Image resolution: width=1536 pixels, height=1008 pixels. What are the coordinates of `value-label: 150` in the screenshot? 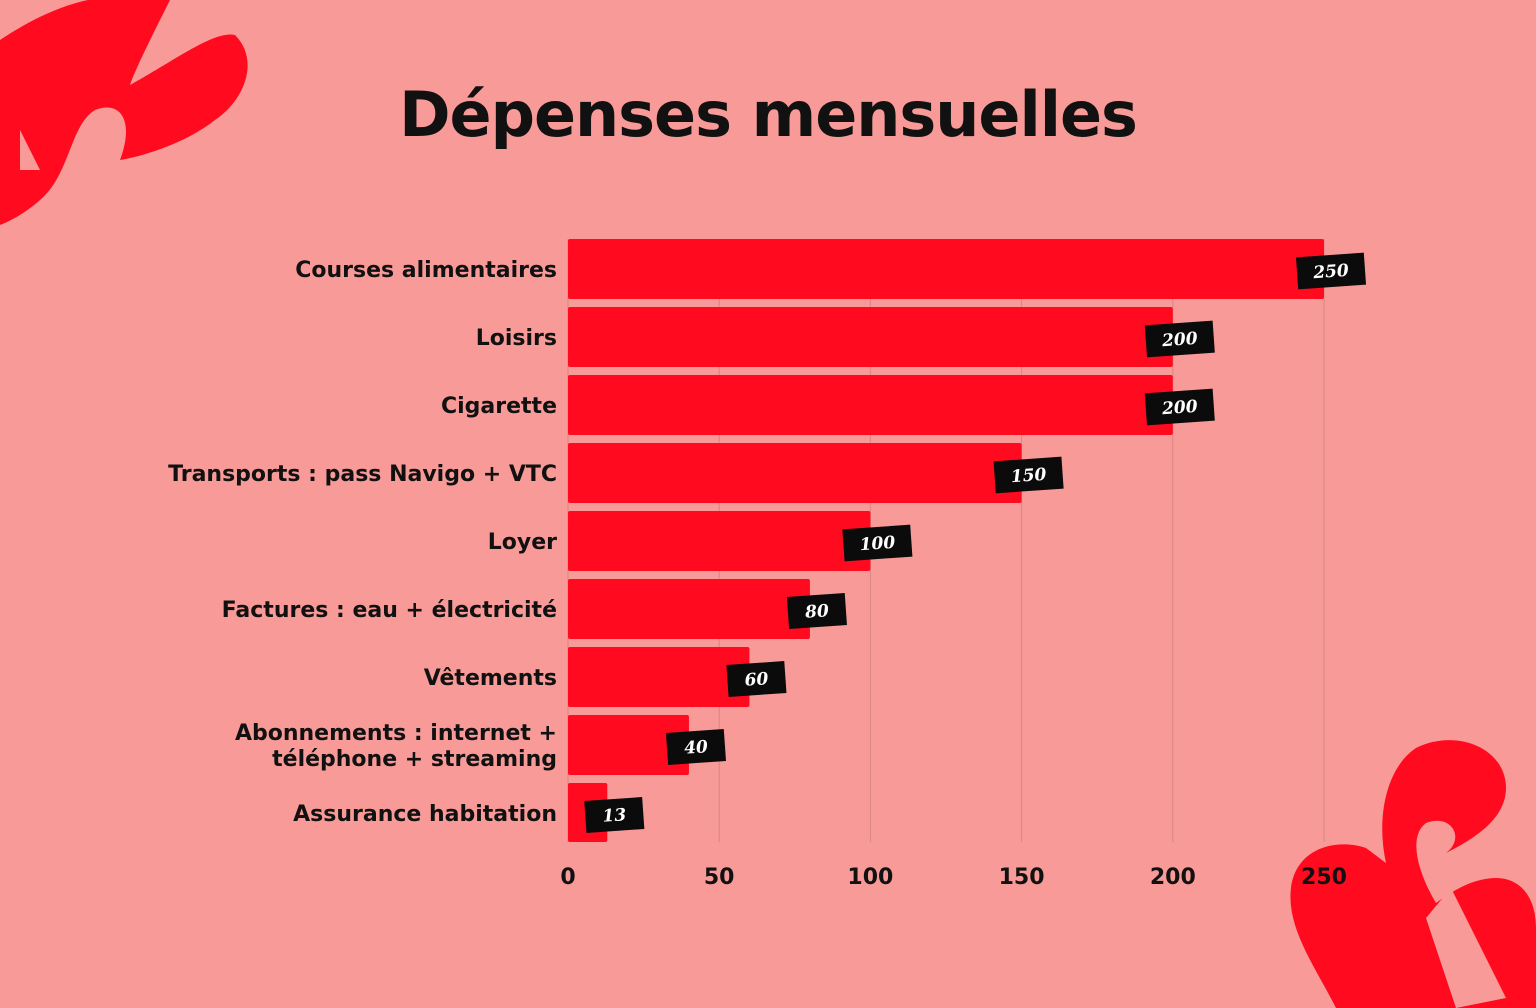 It's located at (1028, 475).